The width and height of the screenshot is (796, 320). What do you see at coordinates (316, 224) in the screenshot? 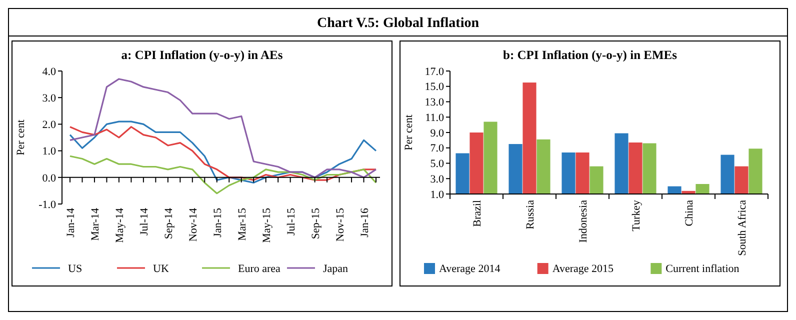
I see `x-tick-label: Sep-15` at bounding box center [316, 224].